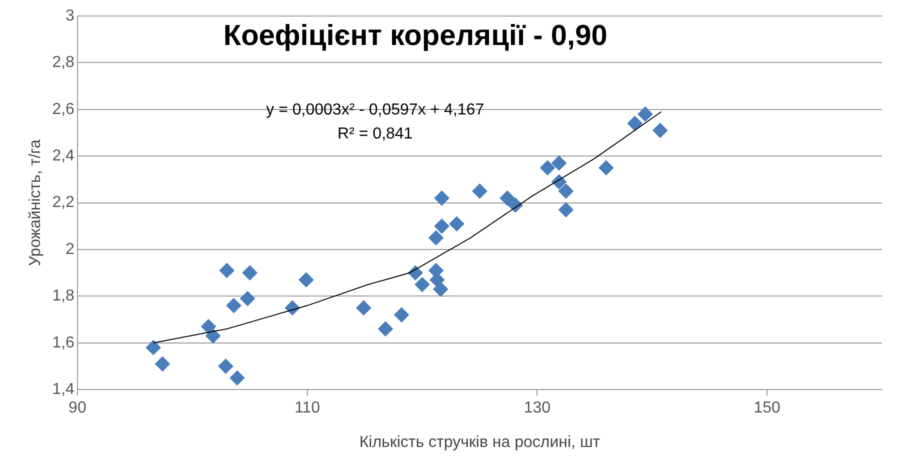 Image resolution: width=900 pixels, height=470 pixels. What do you see at coordinates (480, 442) in the screenshot?
I see `x-axis-title: Кількість стручків на рослині, шт` at bounding box center [480, 442].